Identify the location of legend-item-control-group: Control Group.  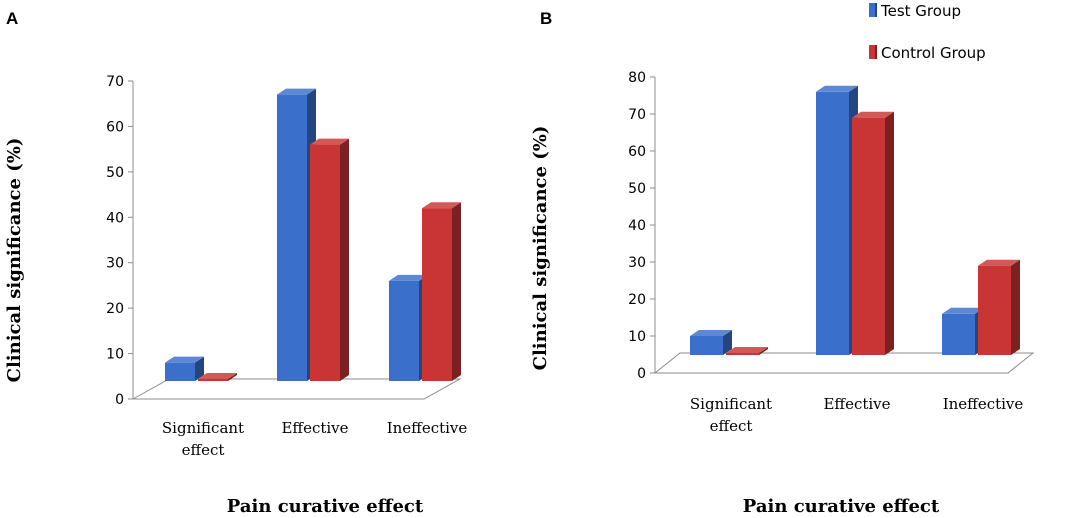
(927, 53).